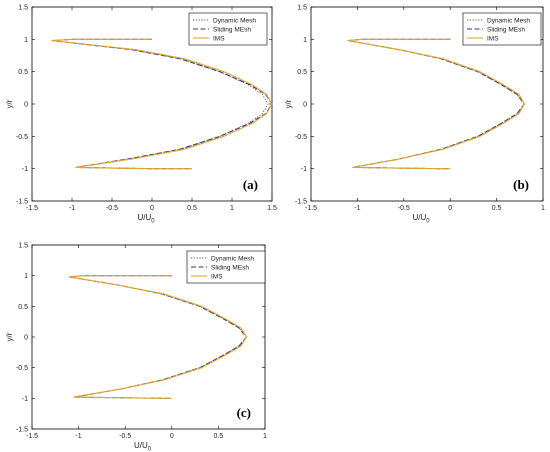 The image size is (550, 452). Describe the element at coordinates (250, 184) in the screenshot. I see `panel-label: (a)` at that location.